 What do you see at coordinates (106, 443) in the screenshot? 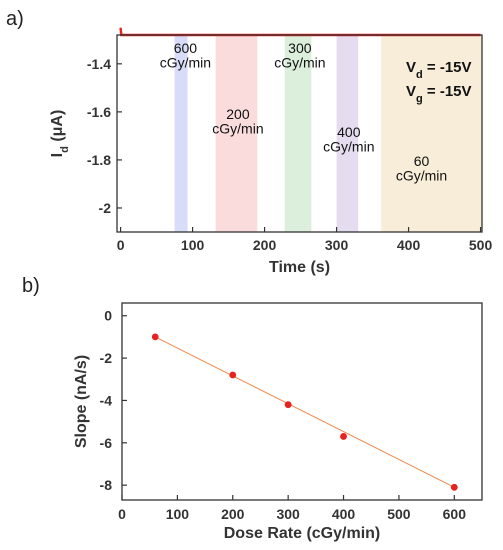
I see `y-tick-label: -6` at bounding box center [106, 443].